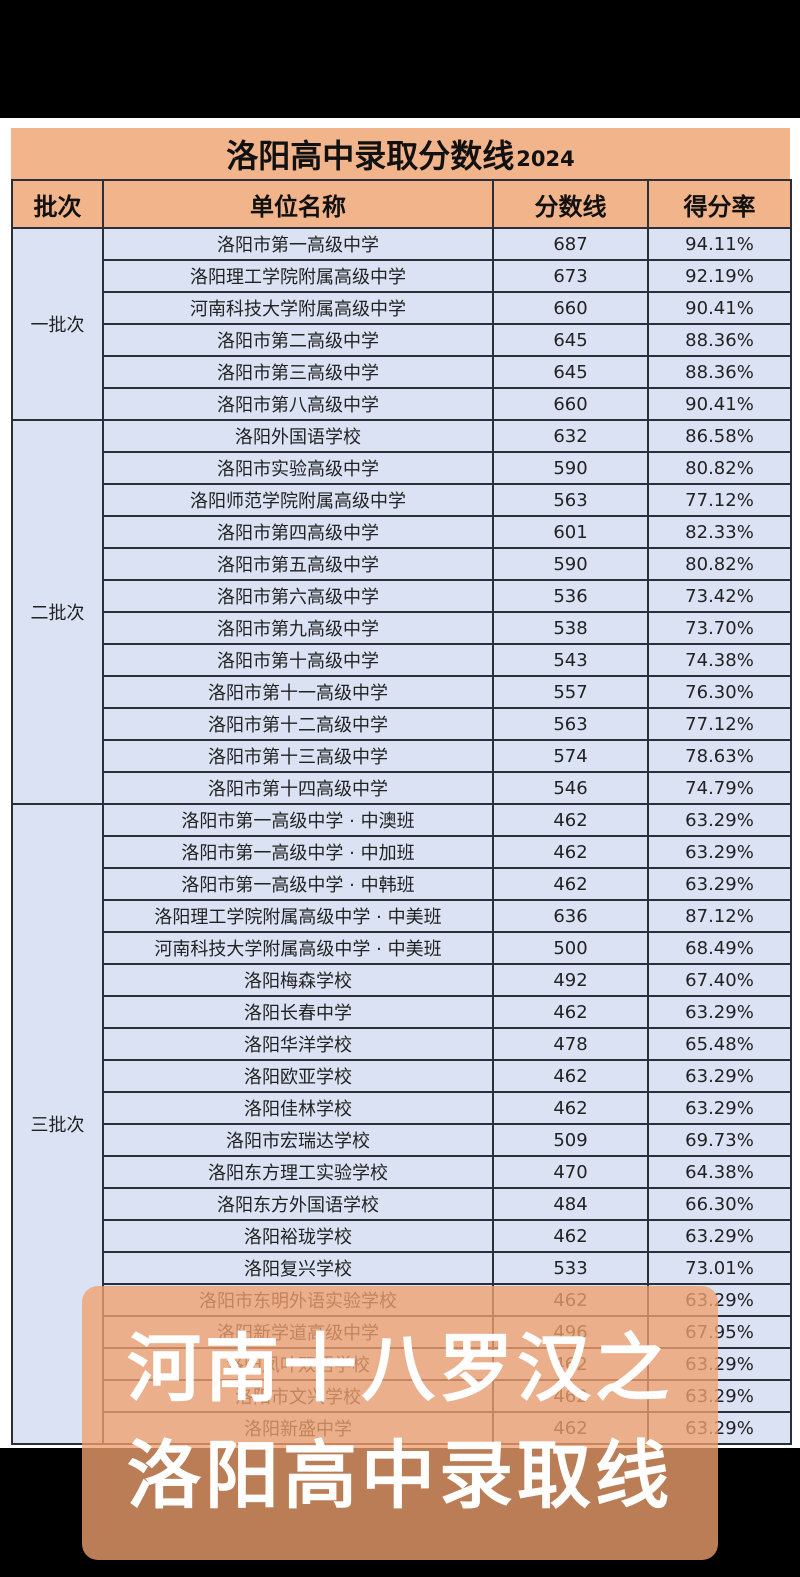 The height and width of the screenshot is (1577, 800). What do you see at coordinates (298, 596) in the screenshot?
I see `school-name-cell: 洛阳市第六高级中学` at bounding box center [298, 596].